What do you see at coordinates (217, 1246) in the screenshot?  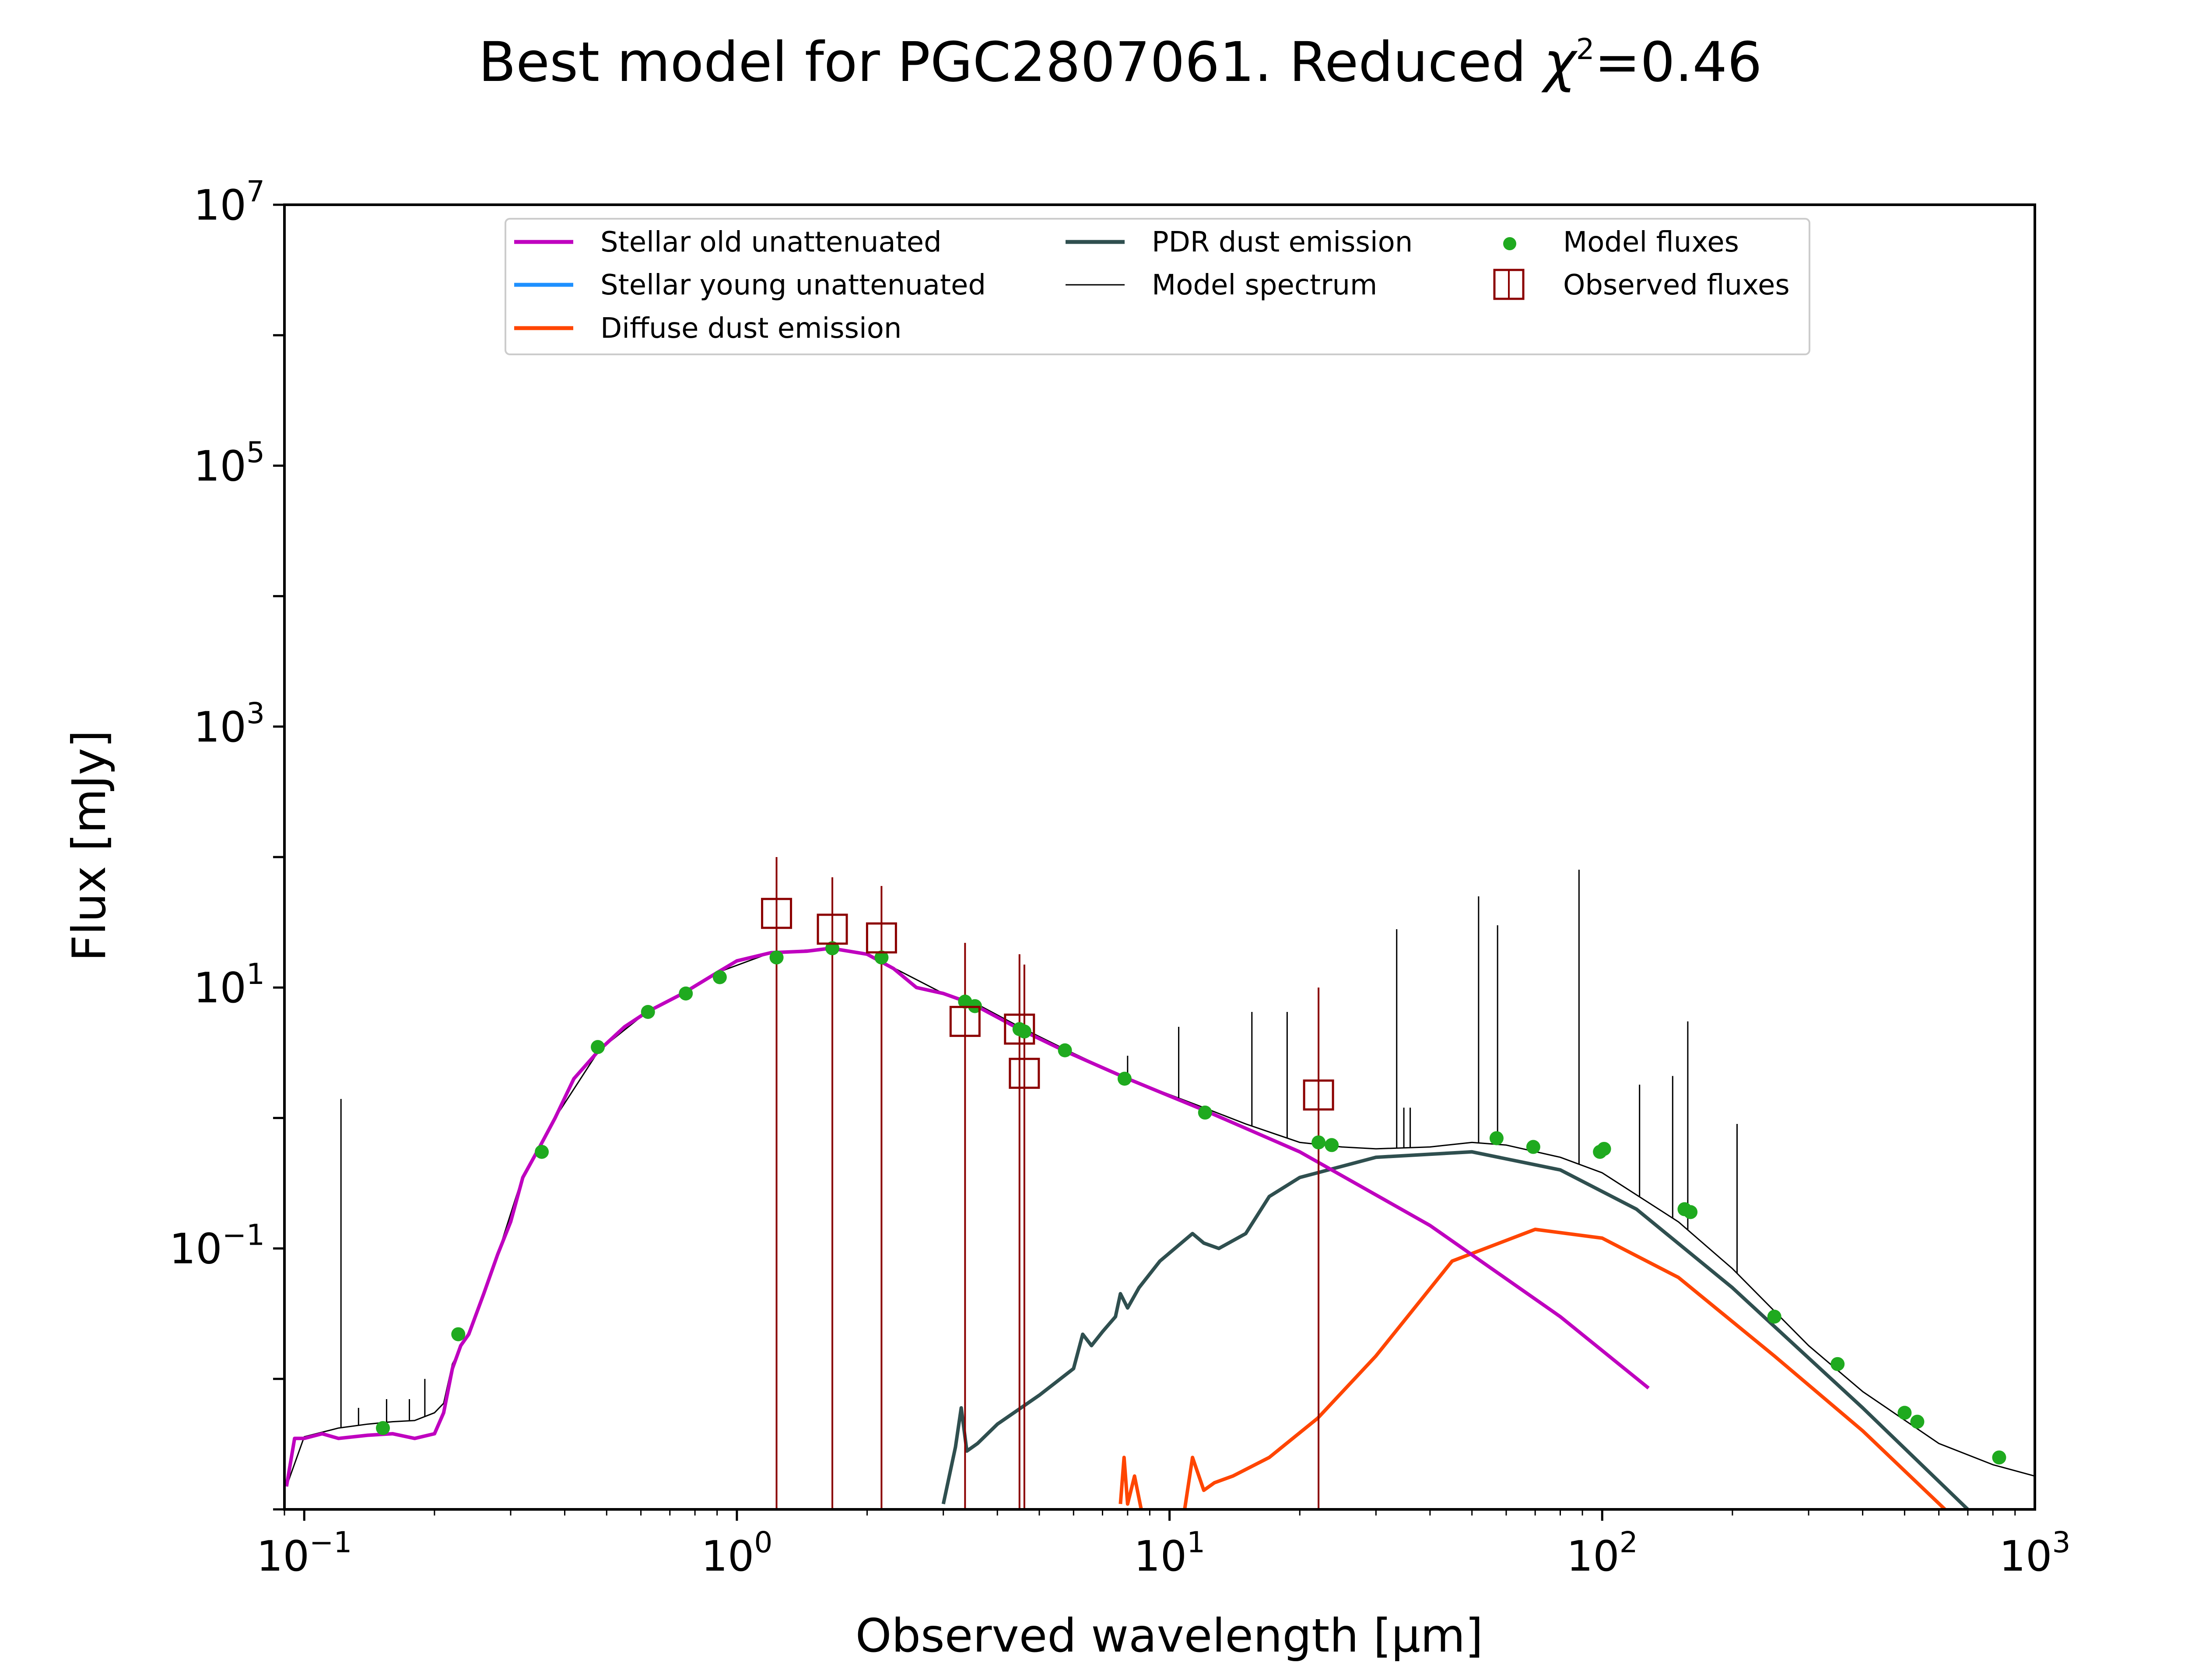 I see `y-tick-label-0: 10⁻¹` at bounding box center [217, 1246].